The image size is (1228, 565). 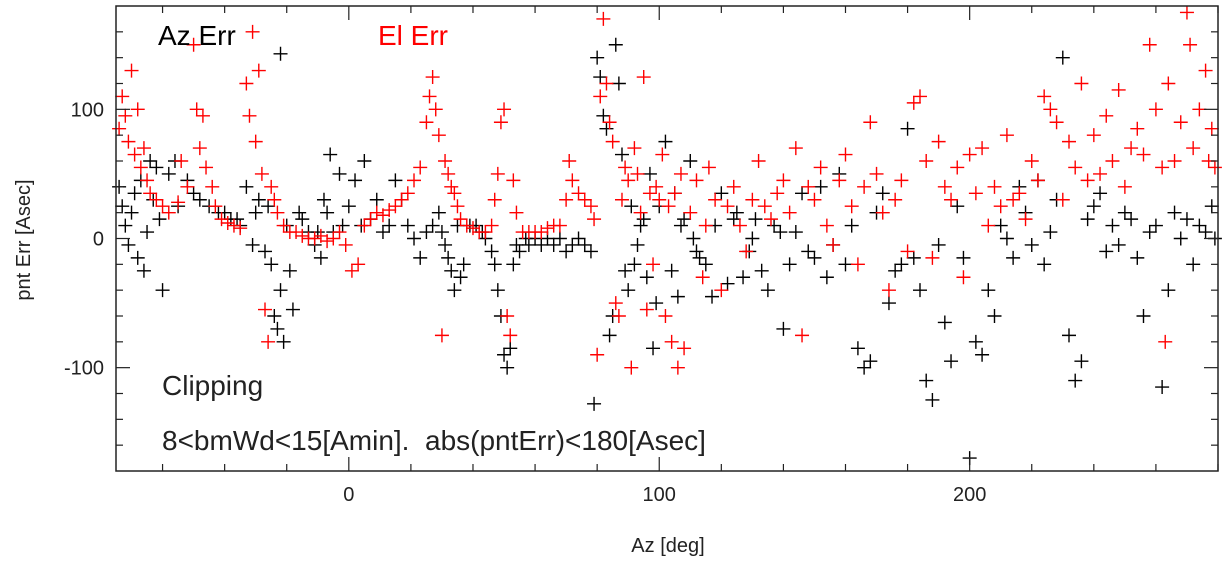 I want to click on x-tick-label: 0, so click(x=348, y=495).